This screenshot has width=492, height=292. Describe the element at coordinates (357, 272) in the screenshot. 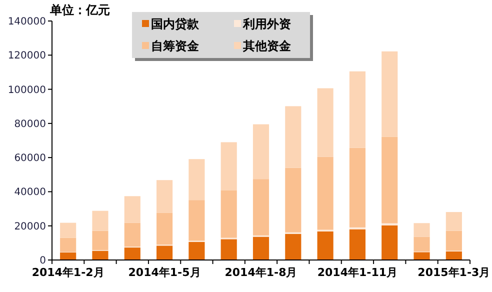

I see `x-tick-label: 2014年1-11月` at that location.